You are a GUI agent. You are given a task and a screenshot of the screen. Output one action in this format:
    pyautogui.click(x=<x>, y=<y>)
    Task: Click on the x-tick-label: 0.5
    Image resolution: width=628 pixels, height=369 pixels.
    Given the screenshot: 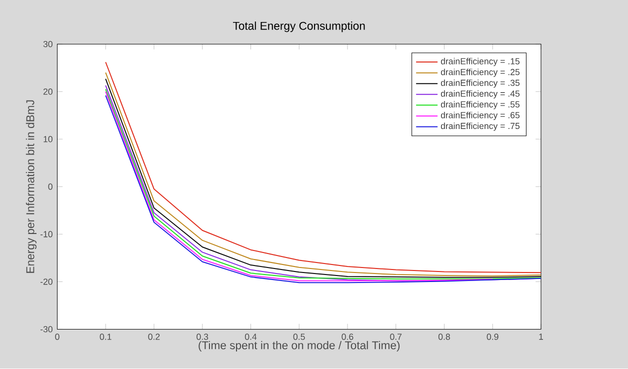 What is the action you would take?
    pyautogui.click(x=299, y=337)
    